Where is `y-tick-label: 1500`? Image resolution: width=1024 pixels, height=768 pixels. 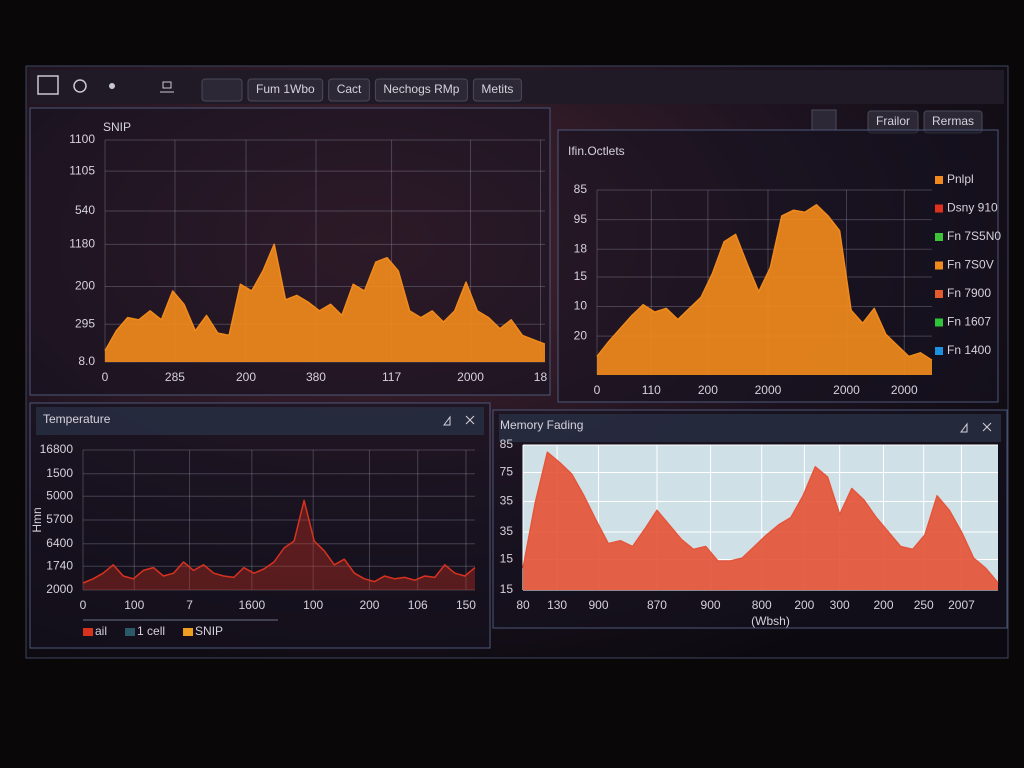
y-tick-label: 1500 is located at coordinates (59, 473).